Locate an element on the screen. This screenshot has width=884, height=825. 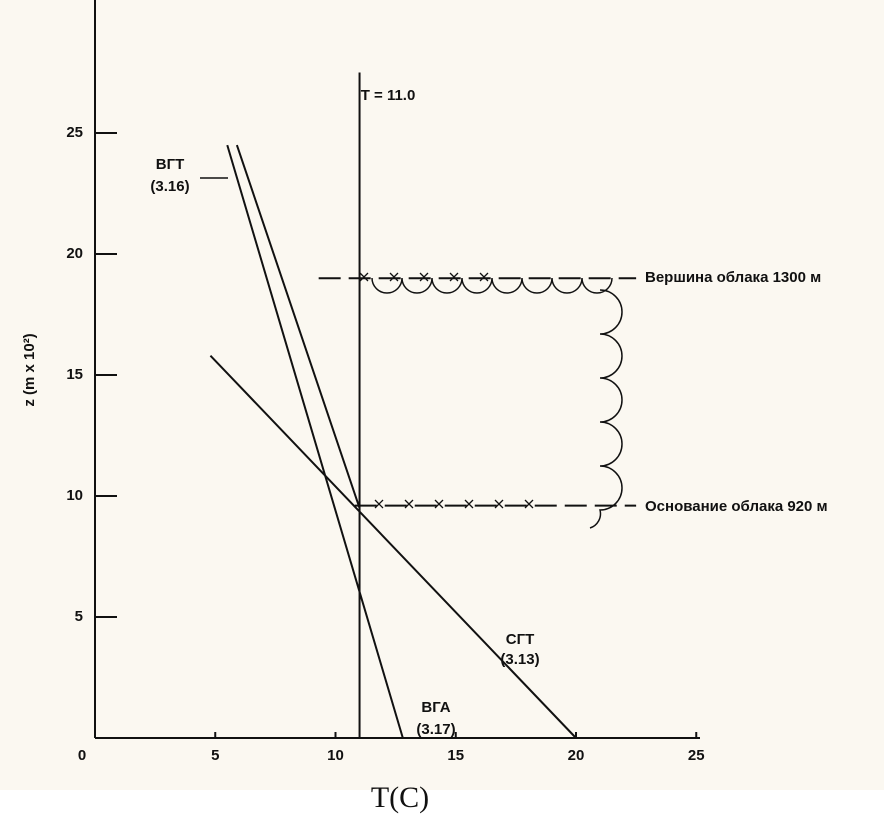
x-tick-label: 20 is located at coordinates (576, 755).